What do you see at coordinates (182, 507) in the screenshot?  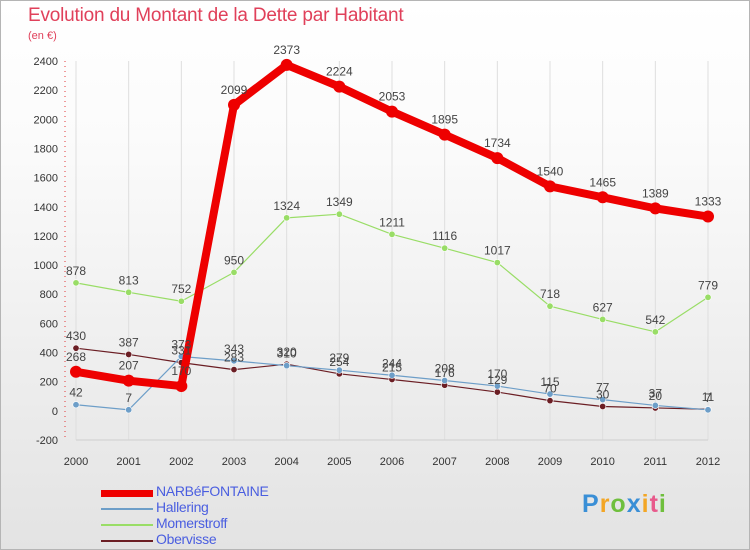 I see `legend-label: Hallering` at bounding box center [182, 507].